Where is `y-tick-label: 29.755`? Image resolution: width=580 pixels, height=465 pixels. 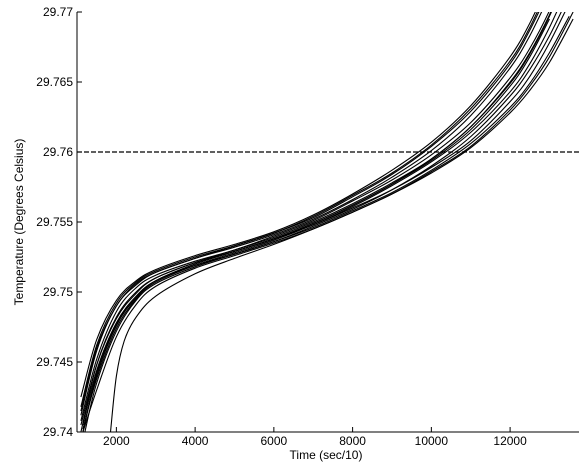 y-tick-label: 29.755 is located at coordinates (54, 222).